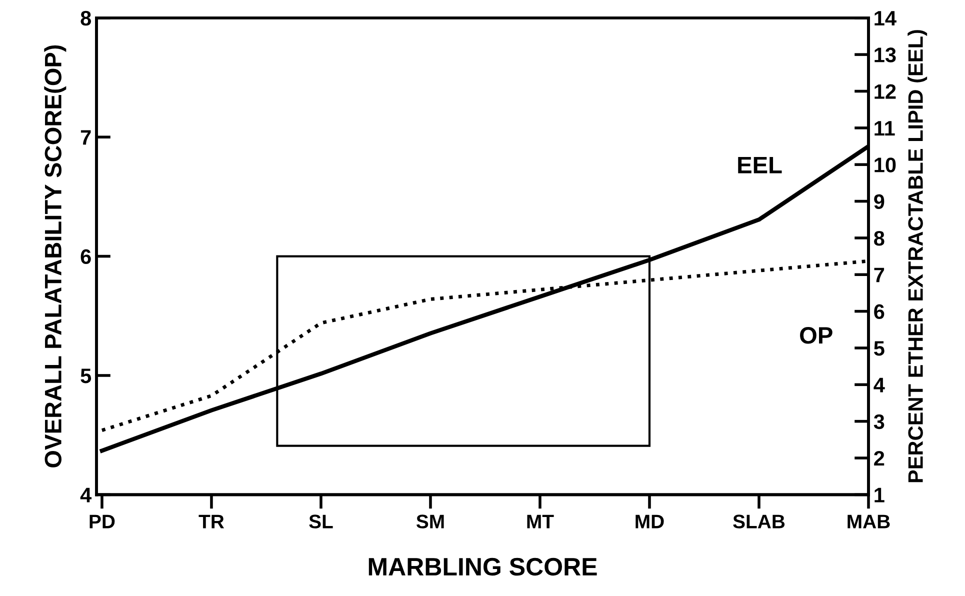  What do you see at coordinates (879, 238) in the screenshot?
I see `y2-tick-label: 8` at bounding box center [879, 238].